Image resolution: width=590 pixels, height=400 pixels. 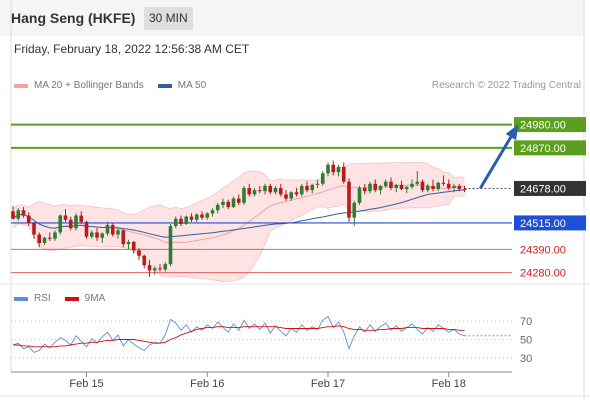 What do you see at coordinates (543, 224) in the screenshot?
I see `level-label-24515.00: 24515.00` at bounding box center [543, 224].